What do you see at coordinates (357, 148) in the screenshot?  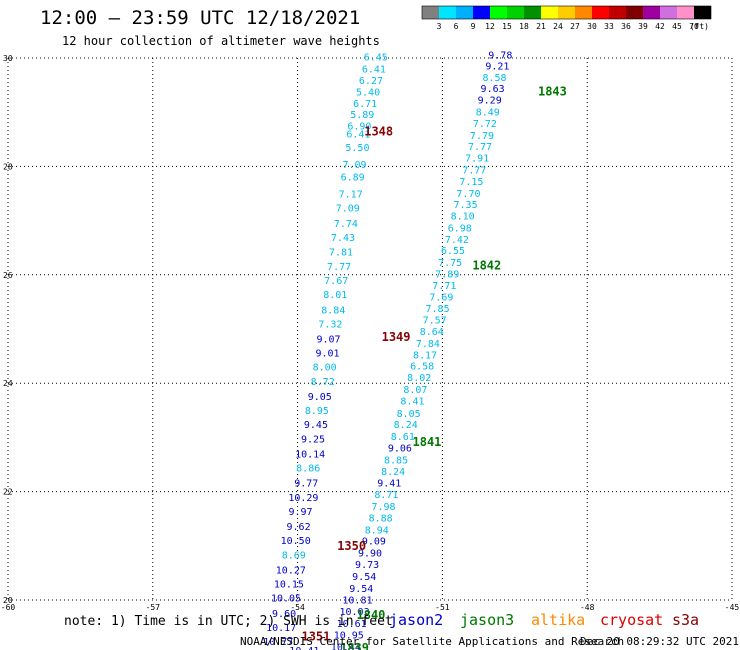 I see `wave-height-point: 5.50` at bounding box center [357, 148].